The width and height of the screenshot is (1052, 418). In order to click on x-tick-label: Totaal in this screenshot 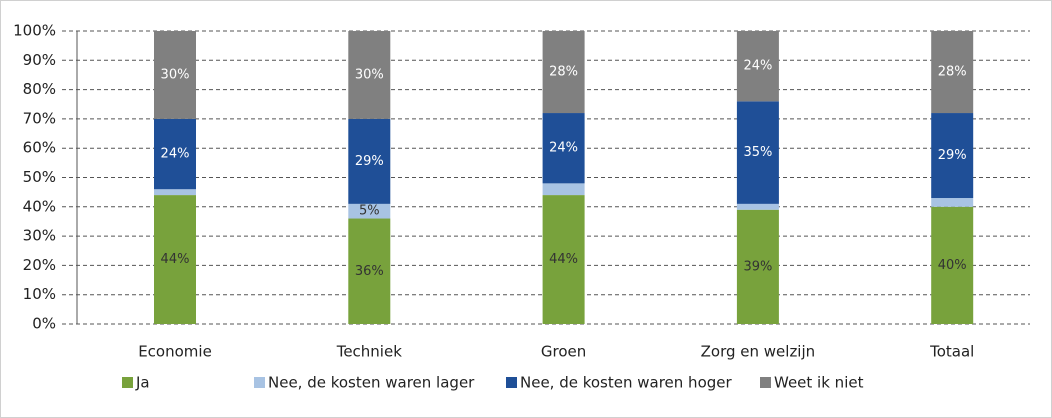, I will do `click(951, 352)`.